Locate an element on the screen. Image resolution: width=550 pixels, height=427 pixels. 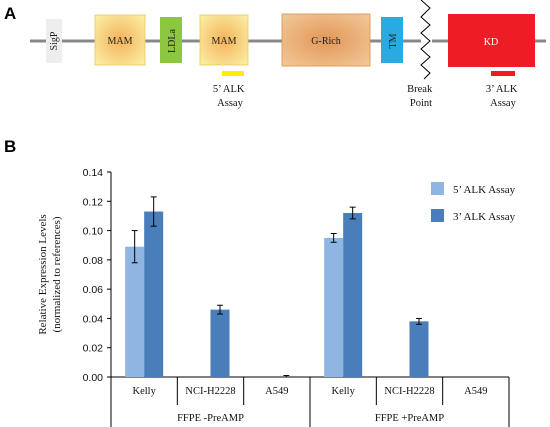
y-tick-label: 0.12 is located at coordinates (93, 202).